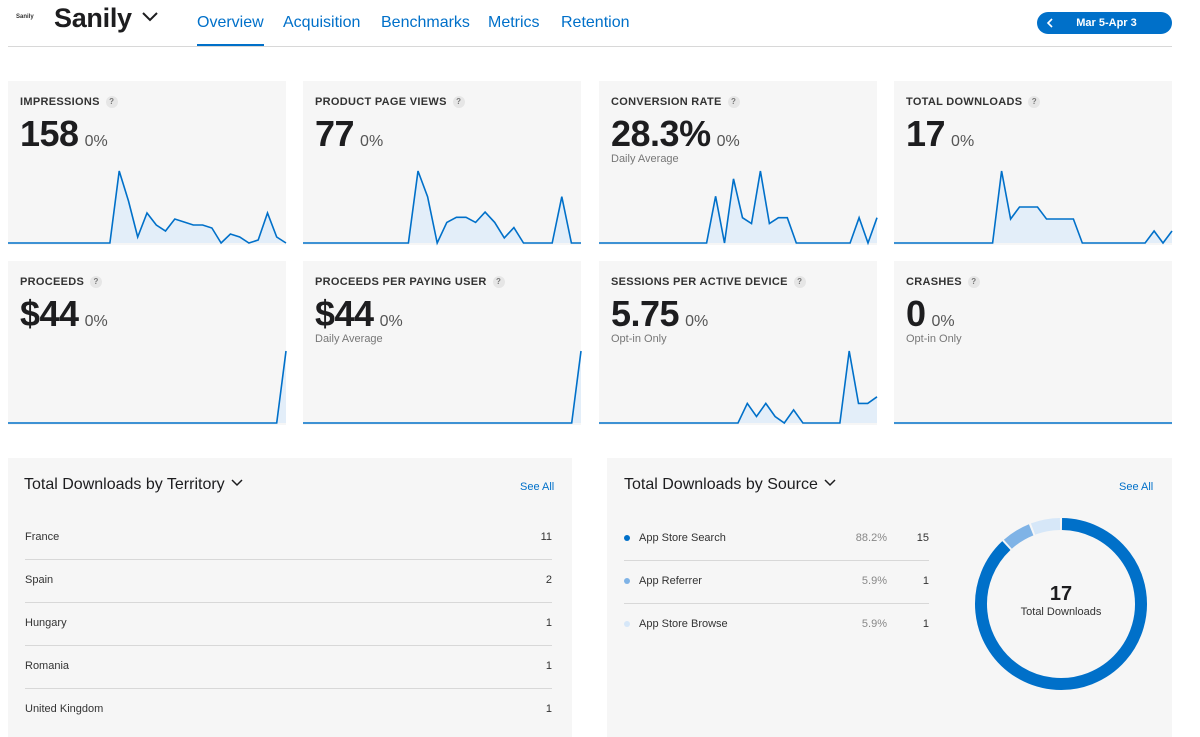 The image size is (1200, 737). What do you see at coordinates (661, 133) in the screenshot?
I see `metric-value: 28.3%` at bounding box center [661, 133].